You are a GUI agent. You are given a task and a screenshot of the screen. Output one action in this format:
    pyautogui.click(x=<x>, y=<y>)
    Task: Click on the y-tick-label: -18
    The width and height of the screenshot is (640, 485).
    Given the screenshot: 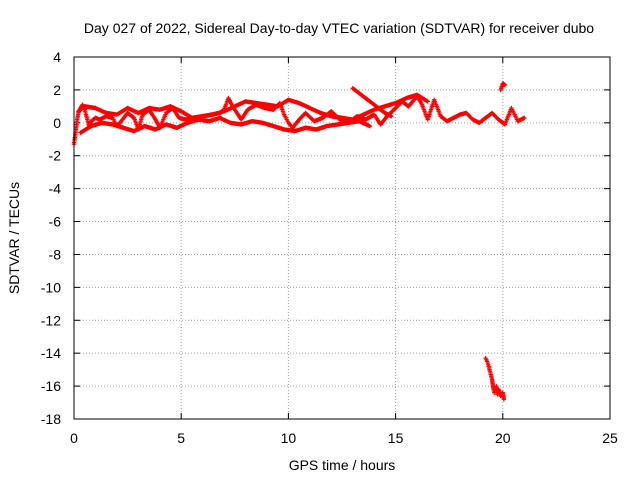 What is the action you would take?
    pyautogui.click(x=51, y=419)
    